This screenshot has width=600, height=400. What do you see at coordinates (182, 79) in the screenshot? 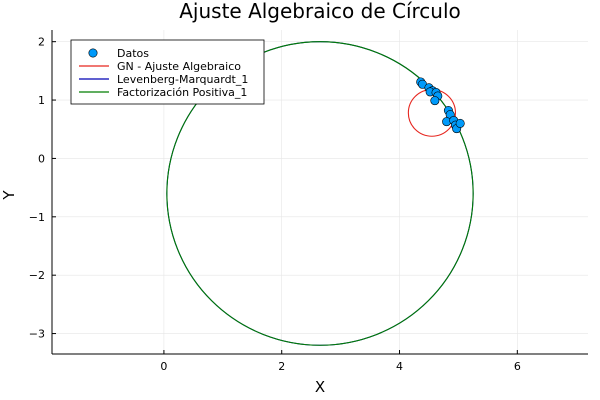
I see `legend-entry: Levenberg-Marquardt_1` at bounding box center [182, 79].